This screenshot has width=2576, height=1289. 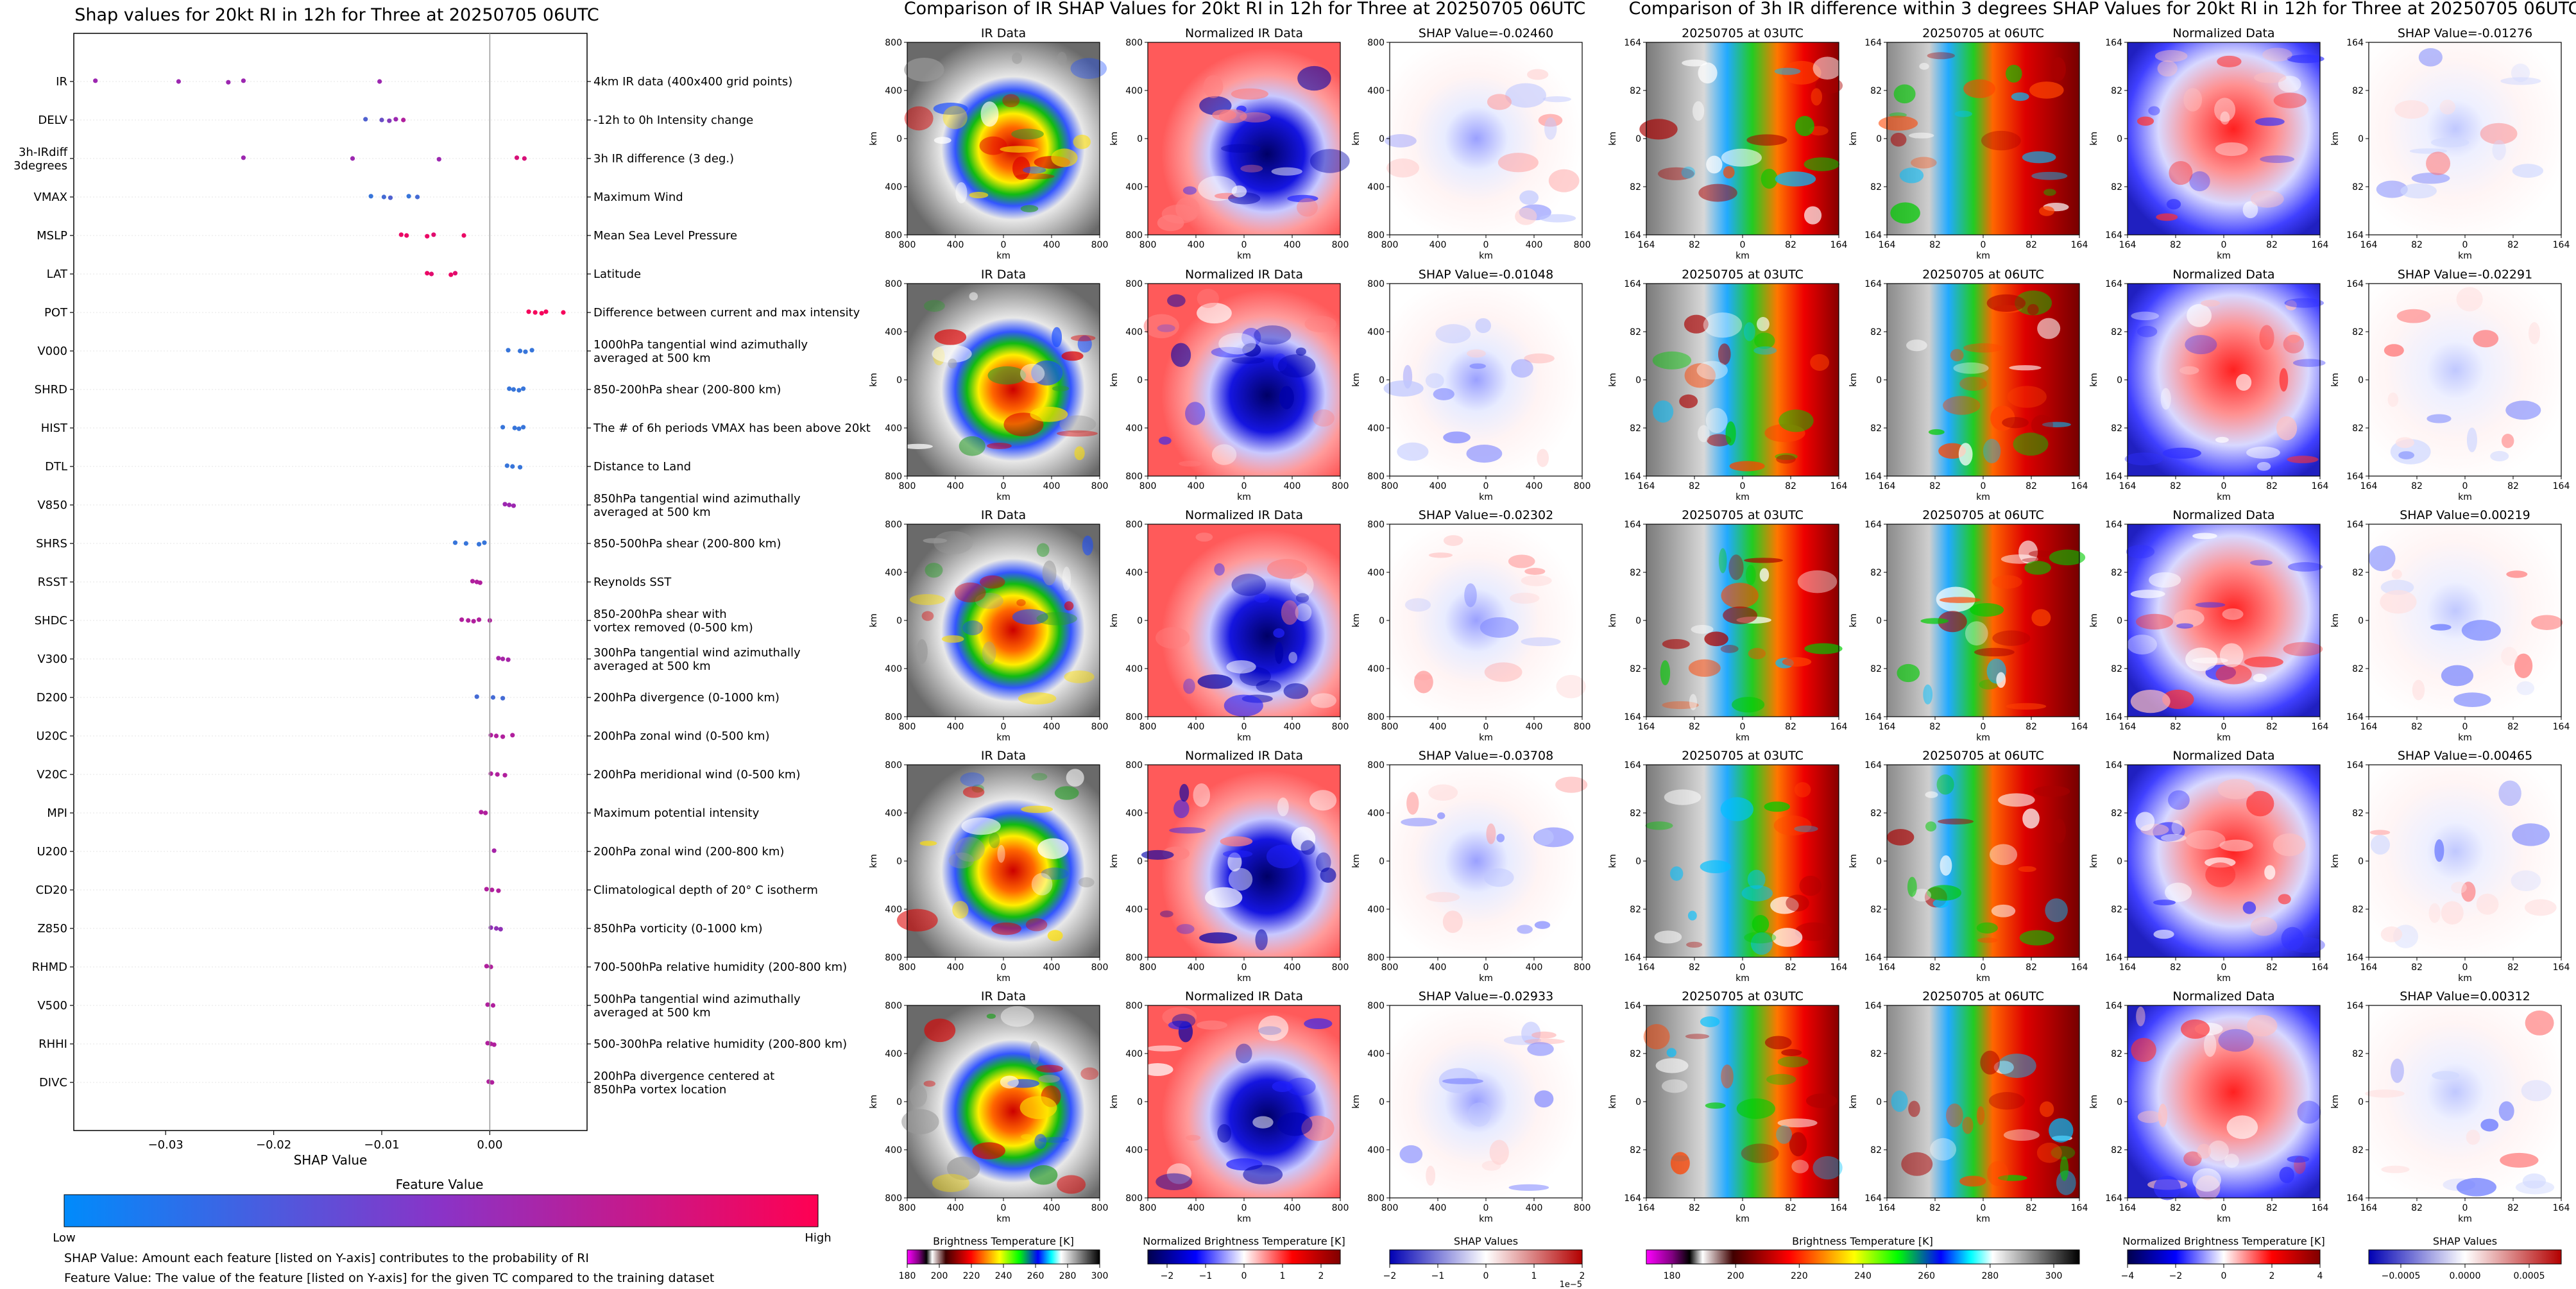 What do you see at coordinates (1244, 1241) in the screenshot?
I see `ir-norm-colorbar-label: Normalized Brightness Temperature [K]` at bounding box center [1244, 1241].